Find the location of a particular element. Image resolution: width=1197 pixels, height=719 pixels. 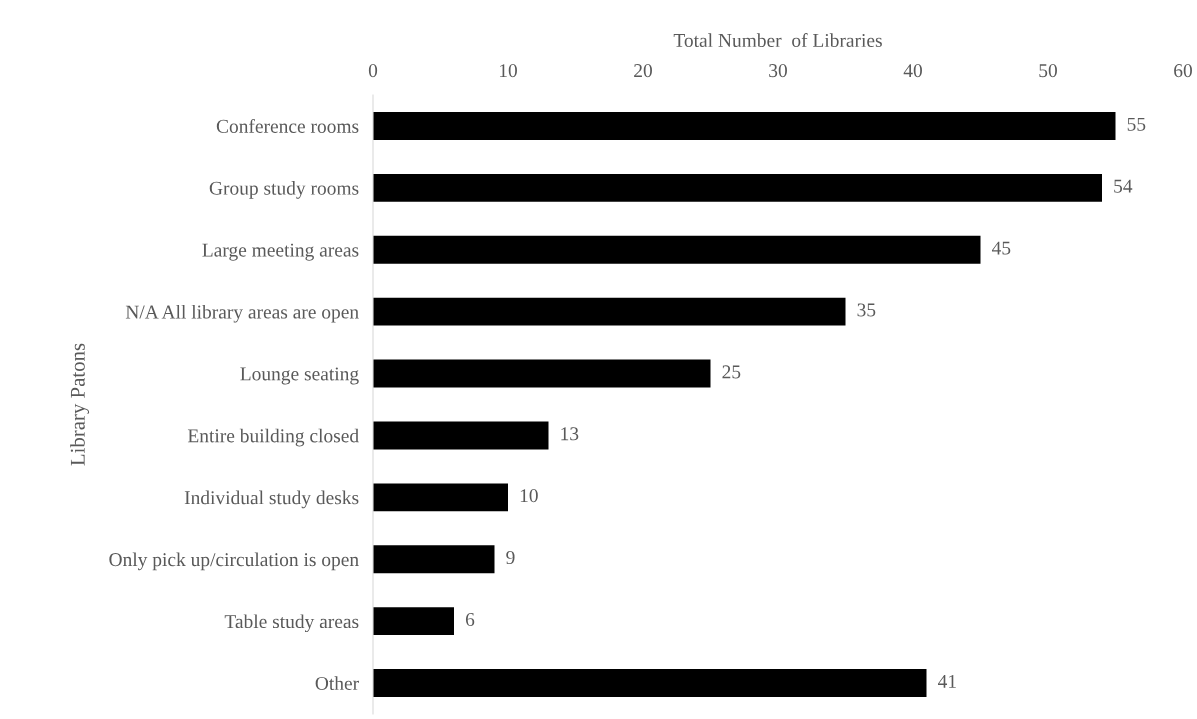

x-tick-label: 30 is located at coordinates (778, 71).